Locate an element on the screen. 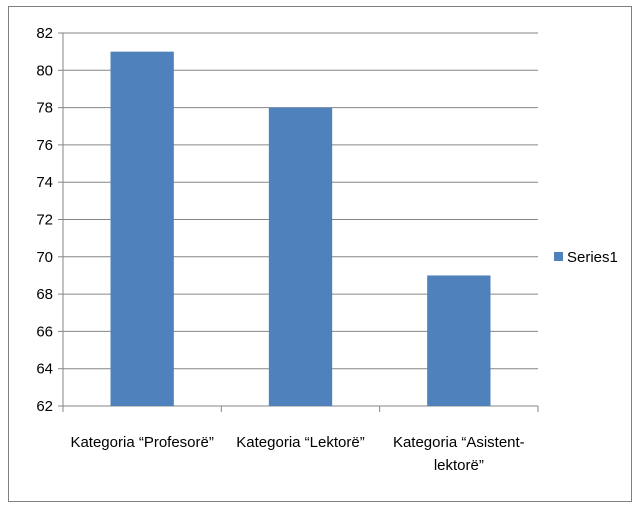 Image resolution: width=638 pixels, height=505 pixels. y-tick-label: 68 is located at coordinates (44, 294).